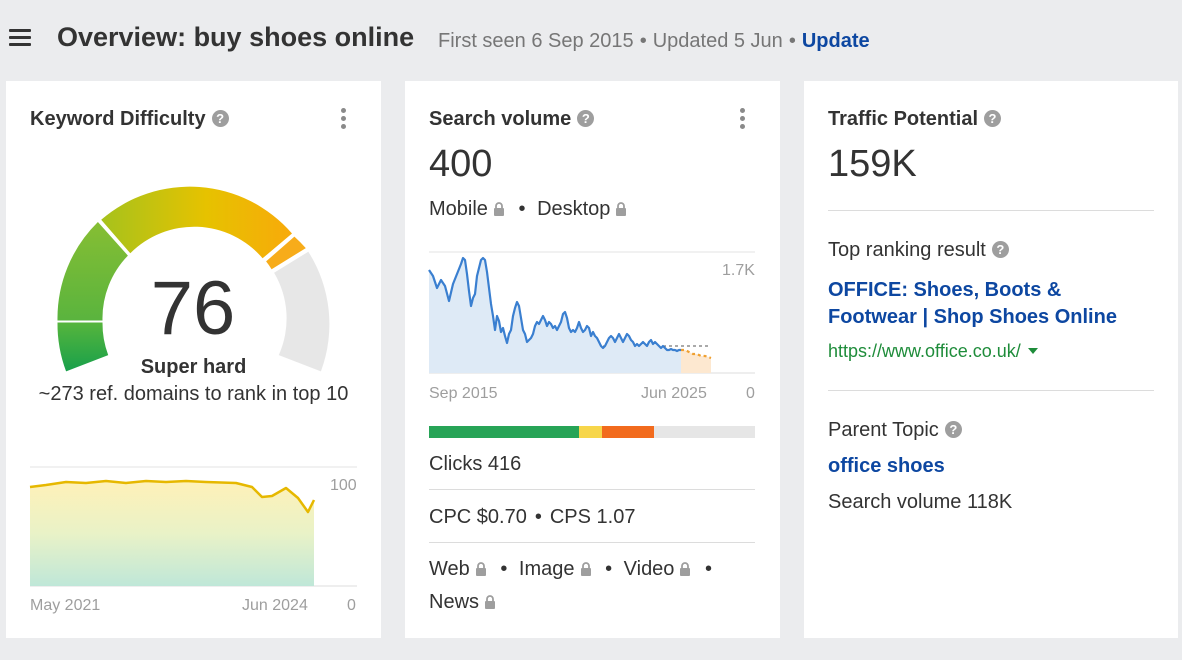  What do you see at coordinates (172, 496) in the screenshot?
I see `difficulty-history-line` at bounding box center [172, 496].